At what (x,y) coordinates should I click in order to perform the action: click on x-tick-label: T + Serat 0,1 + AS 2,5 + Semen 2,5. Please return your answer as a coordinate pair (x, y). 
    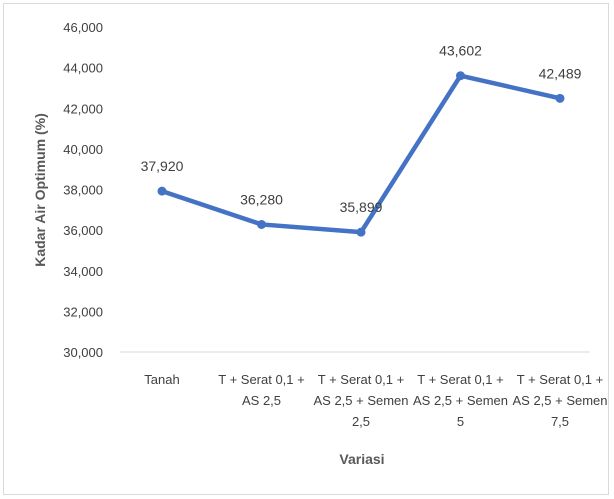
    Looking at the image, I should click on (360, 400).